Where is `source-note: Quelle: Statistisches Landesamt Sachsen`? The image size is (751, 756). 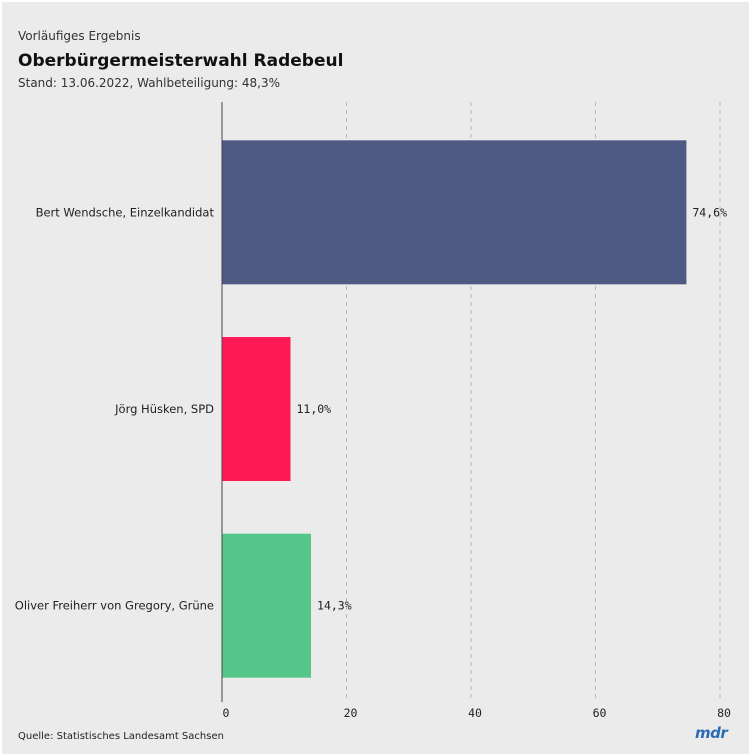 source-note: Quelle: Statistisches Landesamt Sachsen is located at coordinates (121, 736).